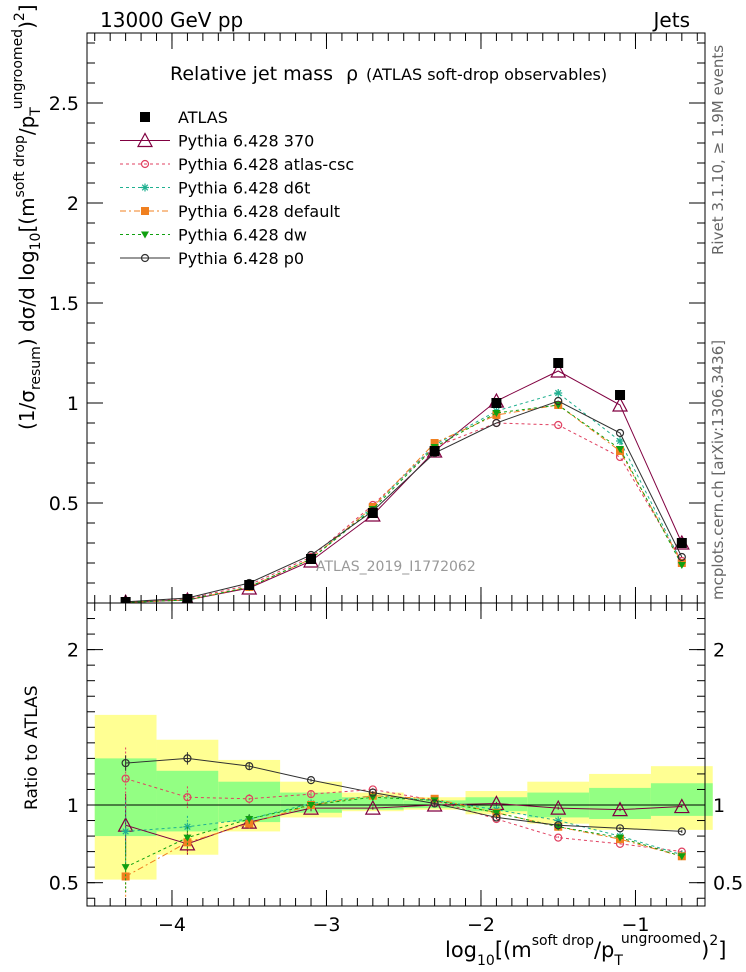 This screenshot has width=746, height=972. Describe the element at coordinates (64, 884) in the screenshot. I see `y-tick-label-ratio: 0.5` at that location.